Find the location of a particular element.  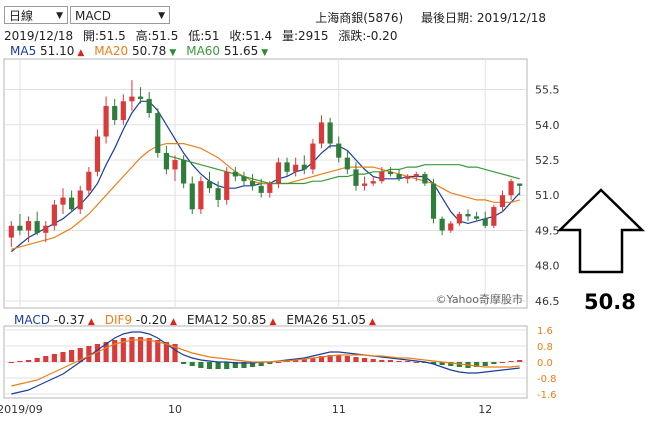

ma-legend-value: 50.78 is located at coordinates (147, 51).